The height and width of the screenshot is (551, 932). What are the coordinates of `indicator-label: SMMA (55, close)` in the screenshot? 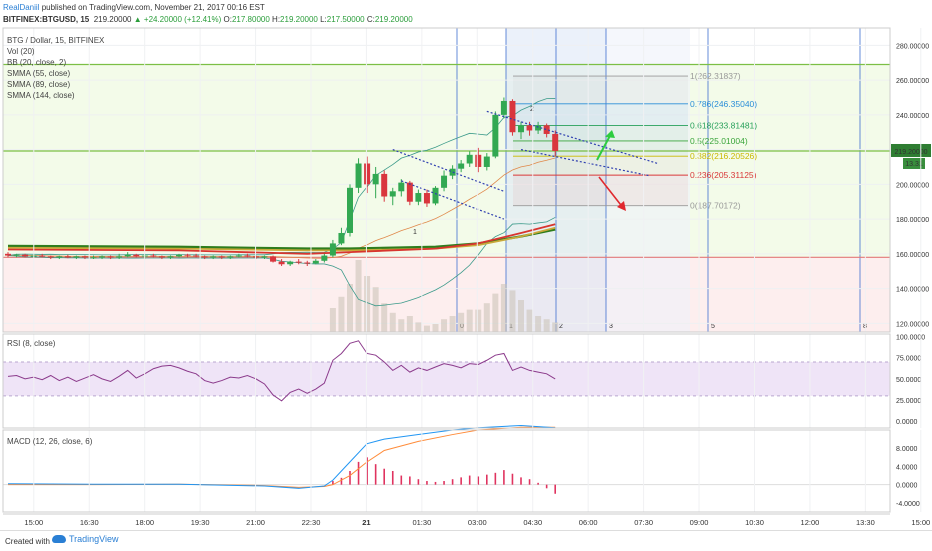 It's located at (38, 73).